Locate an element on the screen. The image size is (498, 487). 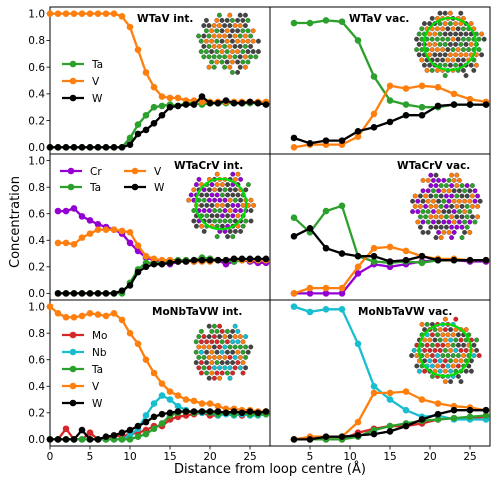
x-tick-label: 0 is located at coordinates (50, 457).